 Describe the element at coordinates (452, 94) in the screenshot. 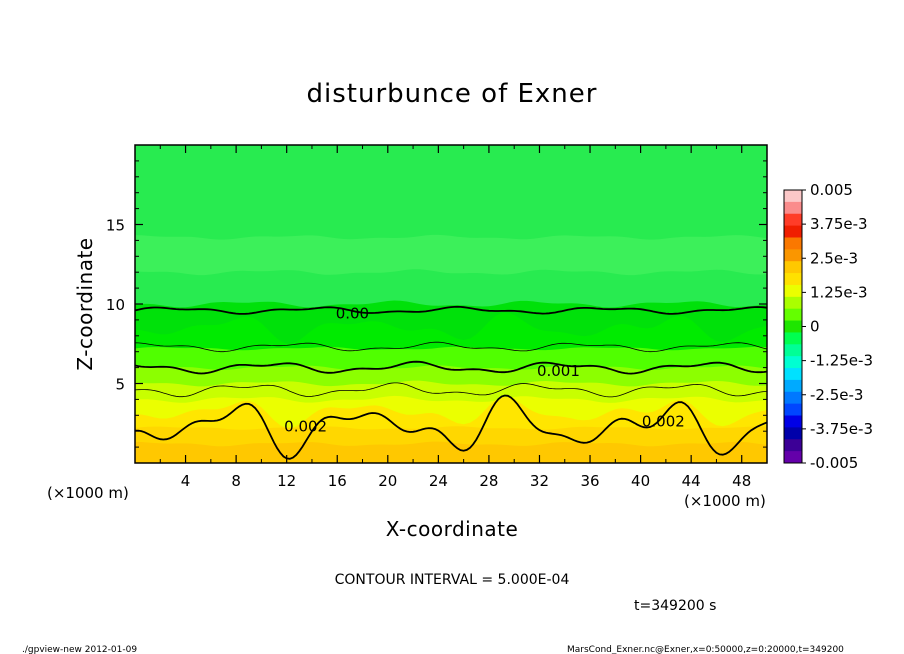

I see `chart-title: disturbunce of Exner` at that location.